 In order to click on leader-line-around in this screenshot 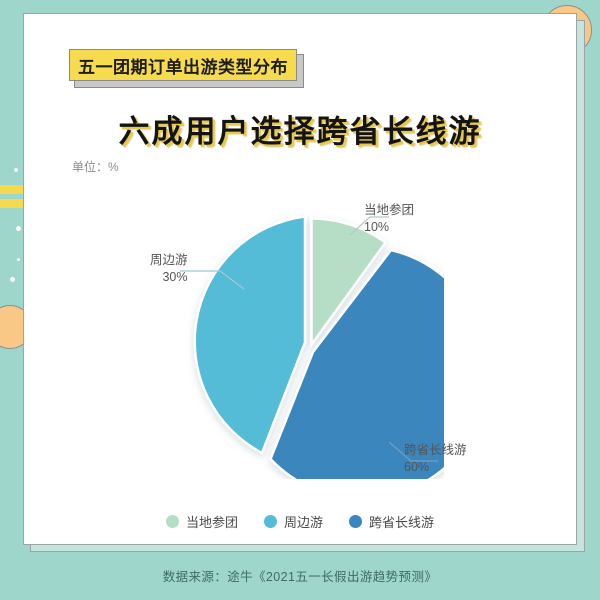, I will do `click(212, 280)`.